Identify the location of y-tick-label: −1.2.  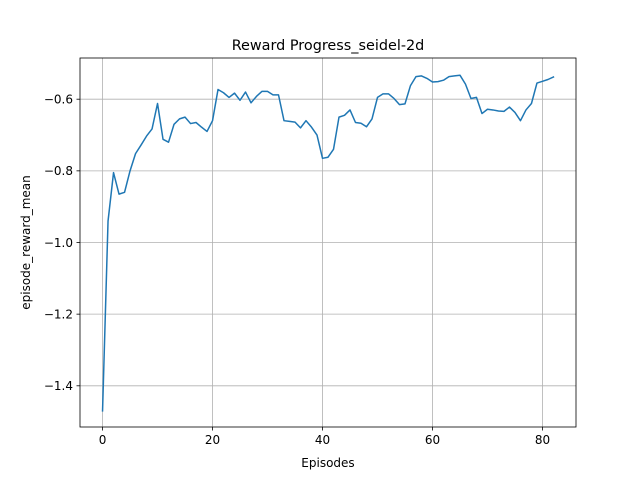
(58, 314).